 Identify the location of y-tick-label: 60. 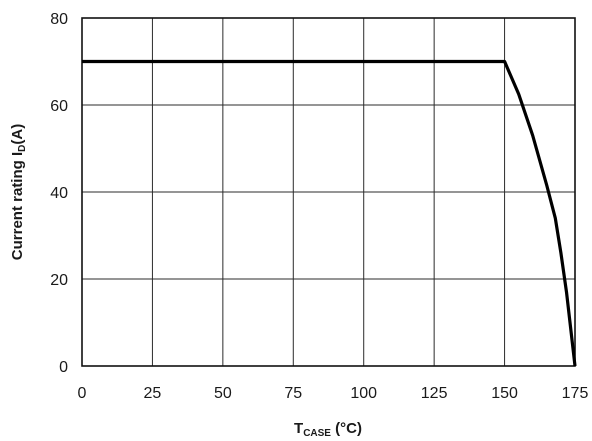
(59, 106).